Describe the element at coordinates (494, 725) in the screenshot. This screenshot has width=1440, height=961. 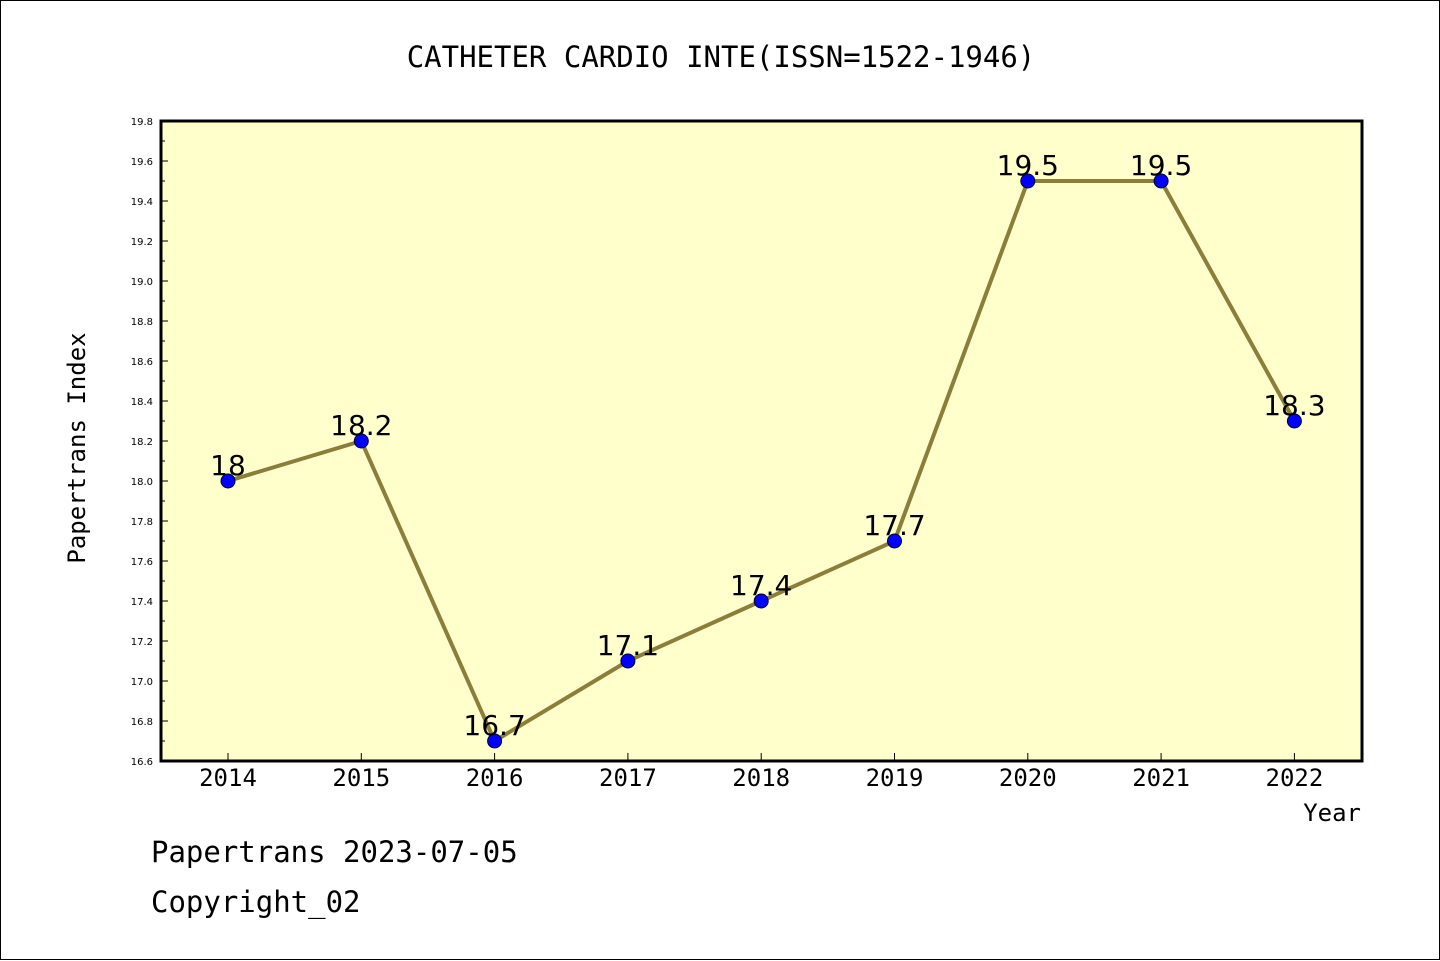
I see `data-label: 16.7` at that location.